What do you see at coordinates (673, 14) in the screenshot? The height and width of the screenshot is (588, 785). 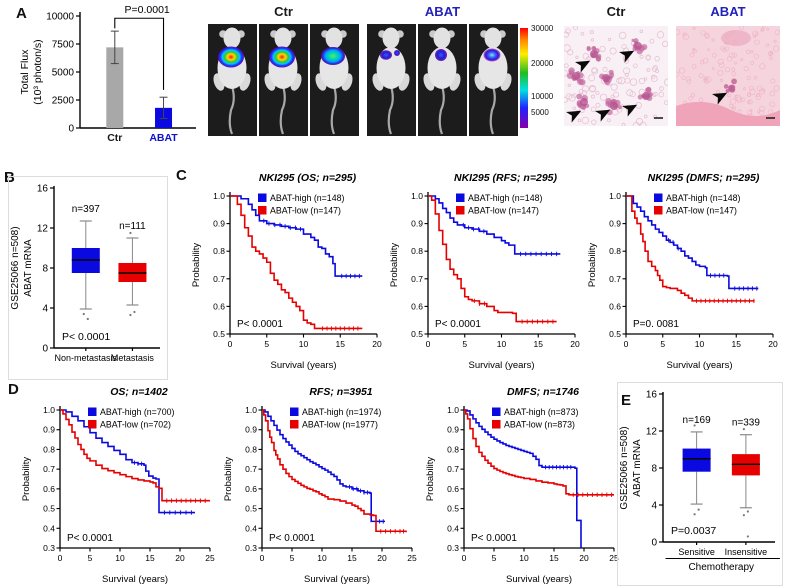 I see `histology-titles: Ctr ABAT` at bounding box center [673, 14].